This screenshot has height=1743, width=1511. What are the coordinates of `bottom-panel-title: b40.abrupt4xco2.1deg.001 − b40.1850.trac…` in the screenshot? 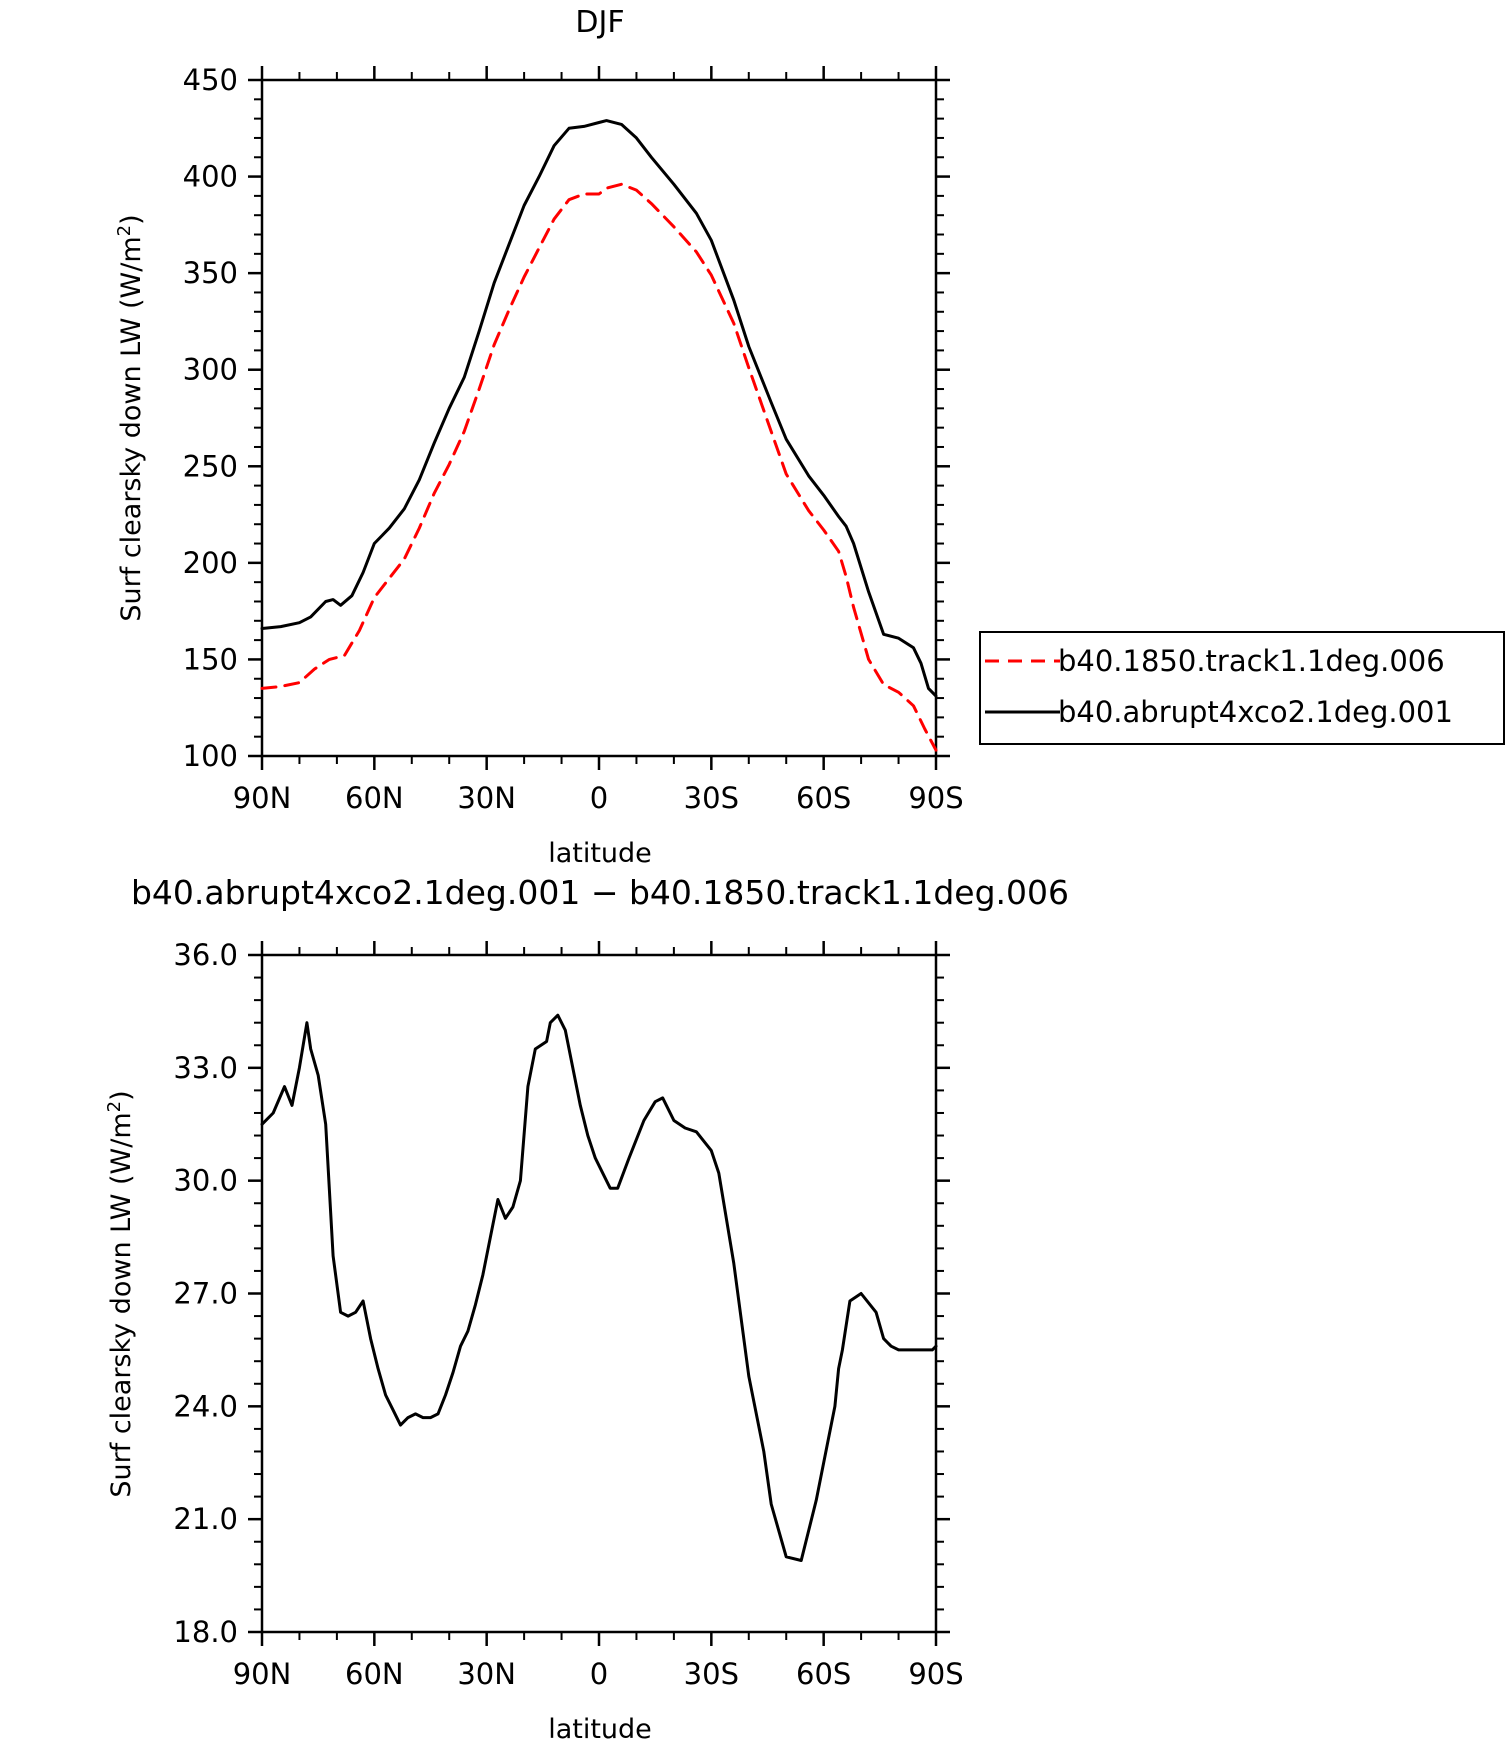 It's located at (600, 892).